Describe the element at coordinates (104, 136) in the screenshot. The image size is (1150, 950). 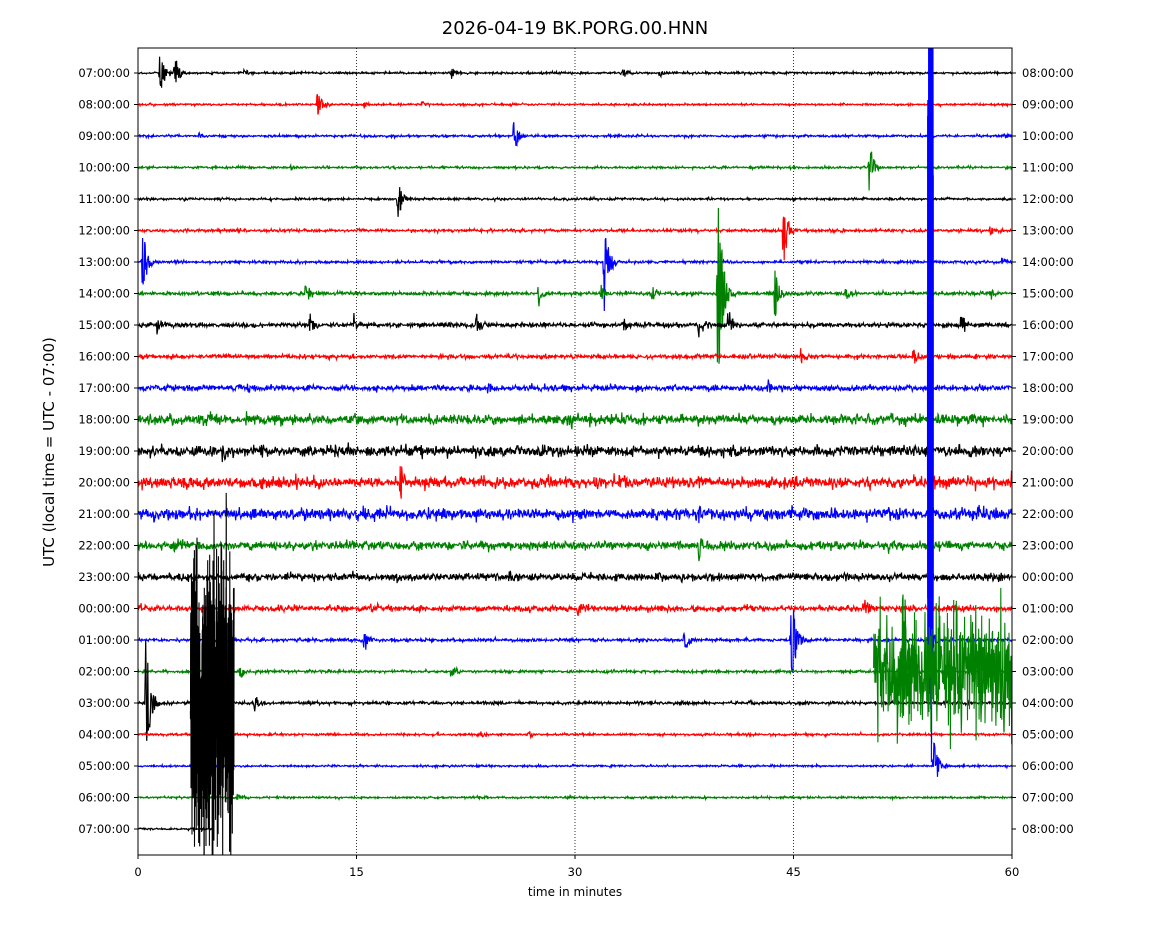
I see `left-tick-label: 09:00:00` at that location.